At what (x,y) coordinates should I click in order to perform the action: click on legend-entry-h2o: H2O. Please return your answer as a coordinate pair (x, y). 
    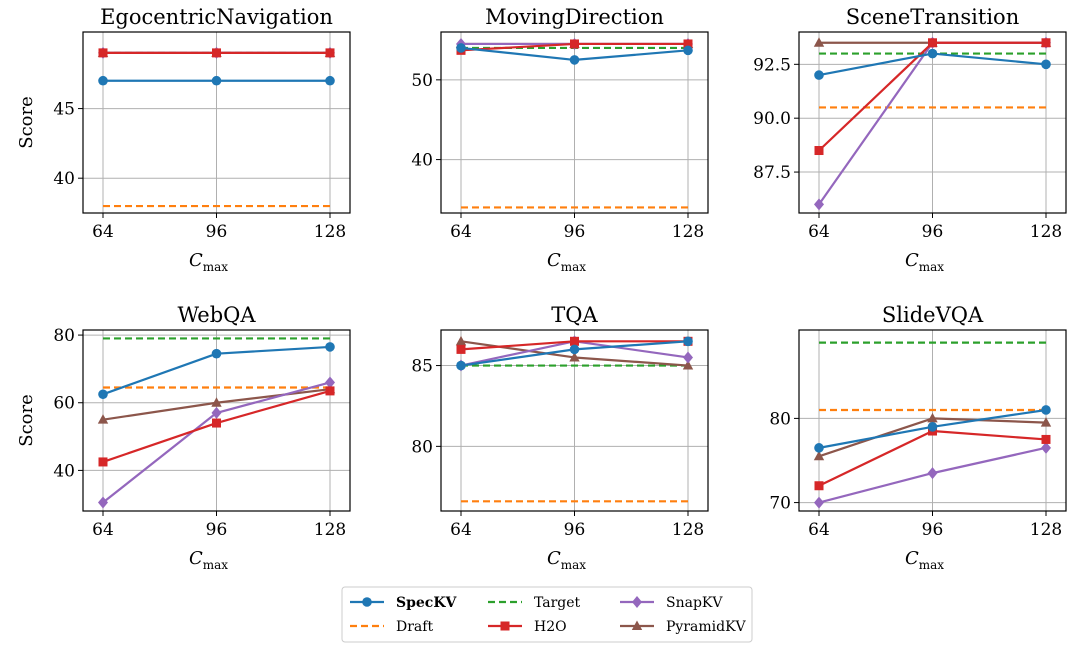
    Looking at the image, I should click on (527, 627).